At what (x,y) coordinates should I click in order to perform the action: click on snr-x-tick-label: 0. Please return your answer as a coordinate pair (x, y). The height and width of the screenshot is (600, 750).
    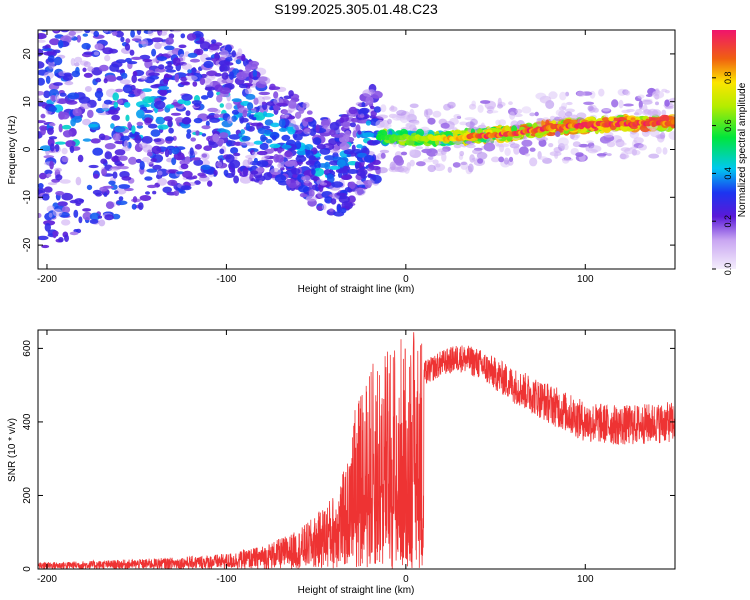
    Looking at the image, I should click on (406, 579).